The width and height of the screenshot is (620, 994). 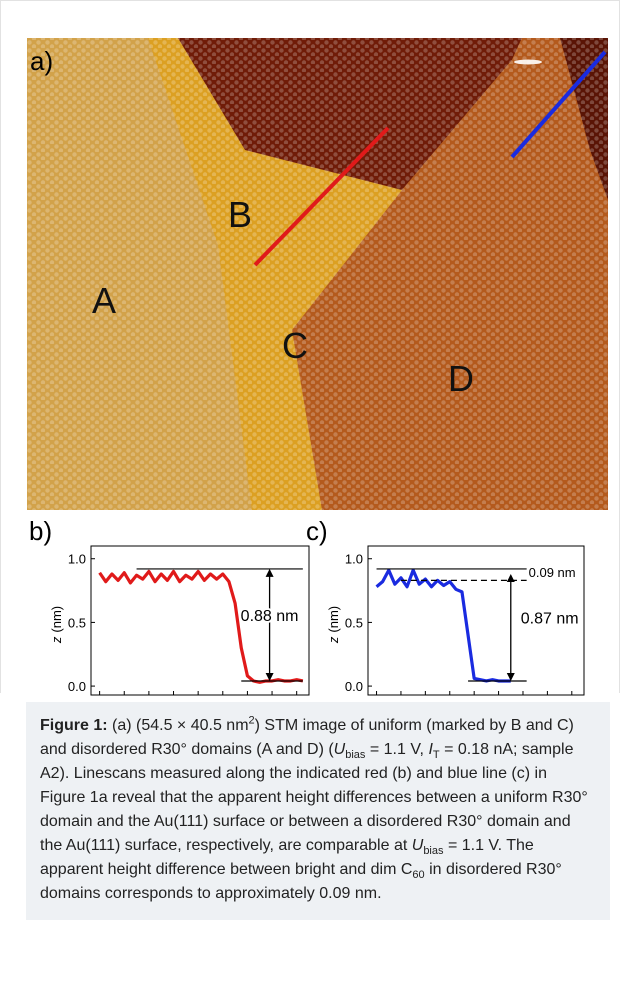 I want to click on reference-label: 0.09 nm, so click(x=552, y=572).